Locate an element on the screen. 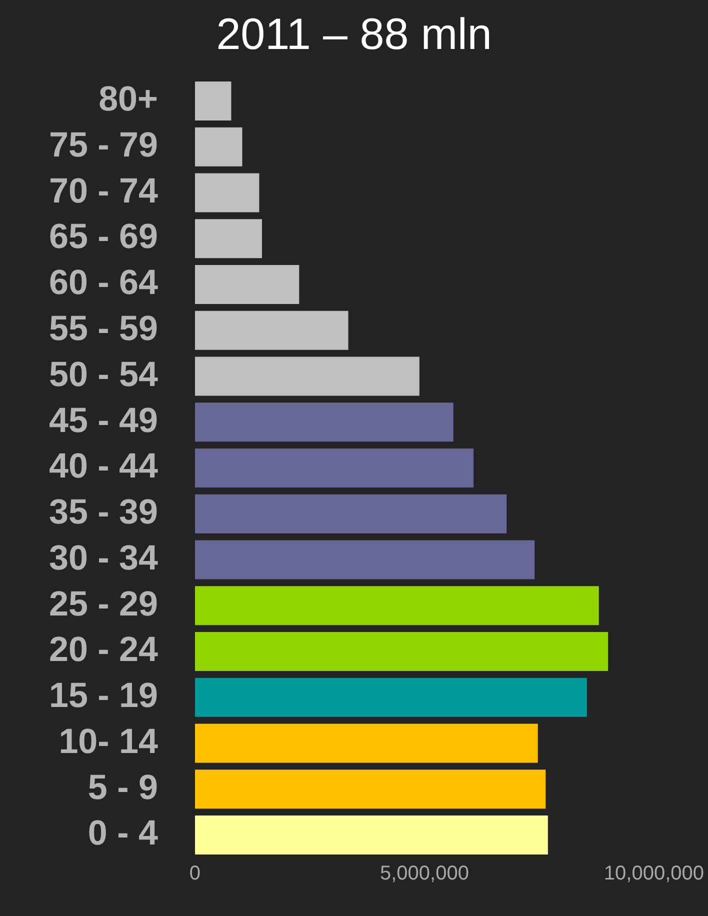 The height and width of the screenshot is (916, 708). y-tick-label: 55 - 59 is located at coordinates (103, 328).